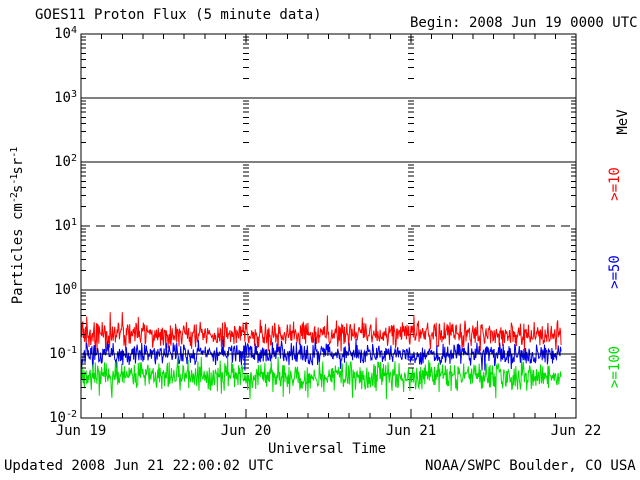 Image resolution: width=640 pixels, height=480 pixels. I want to click on y-tick-label: 103, so click(51, 97).